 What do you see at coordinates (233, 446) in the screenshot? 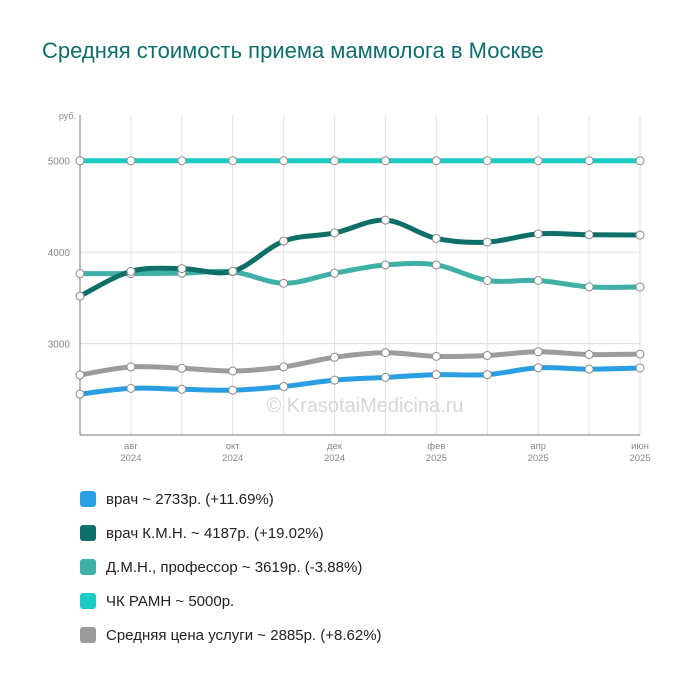
I see `x-tick-label-month: окт` at bounding box center [233, 446].